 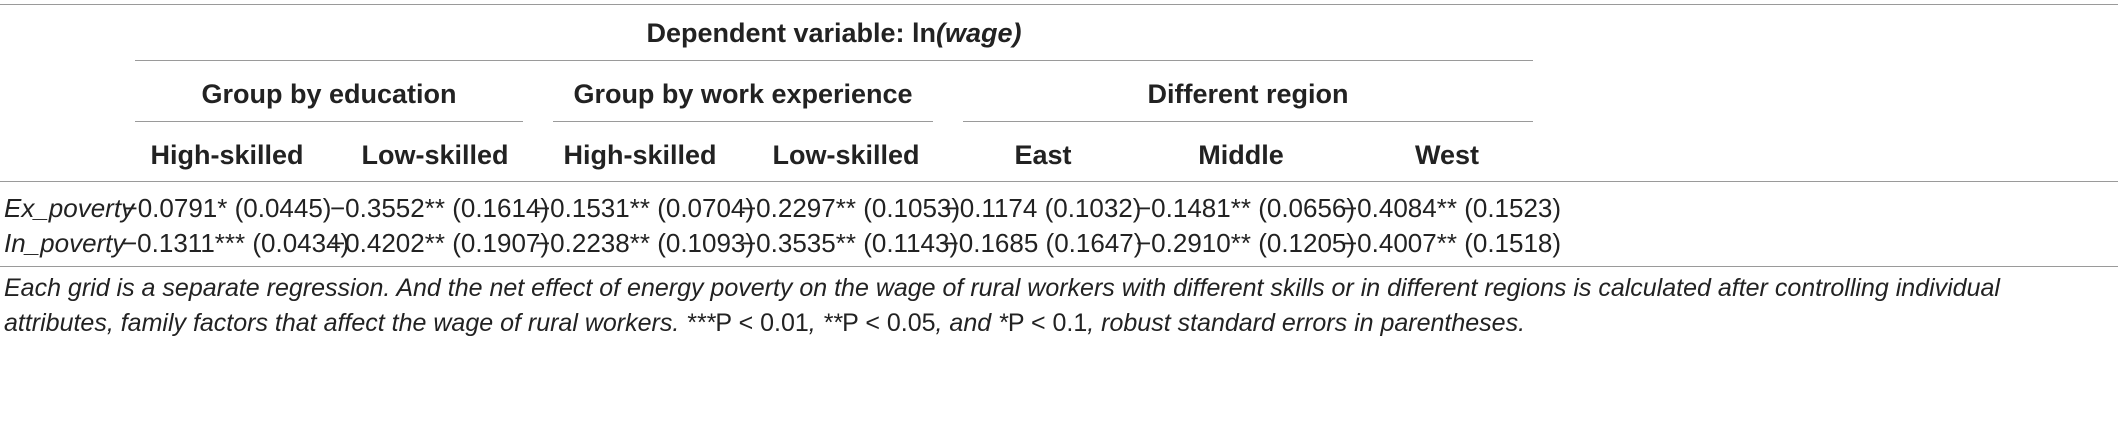 I want to click on coefficient: −0.1531, so click(x=582, y=208).